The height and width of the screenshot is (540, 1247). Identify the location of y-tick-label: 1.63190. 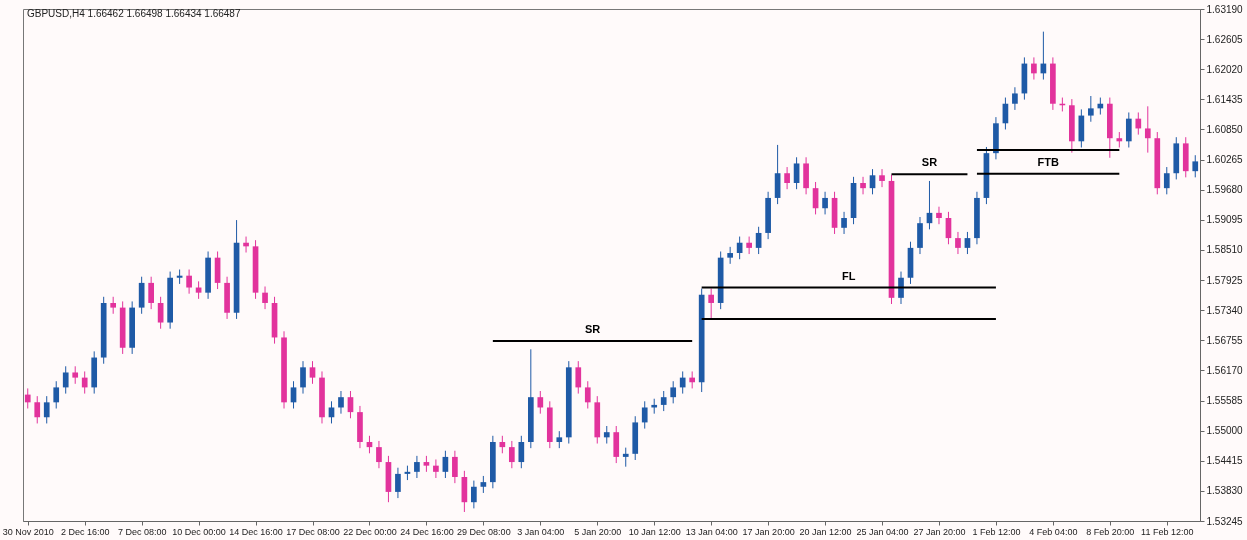
(1225, 9).